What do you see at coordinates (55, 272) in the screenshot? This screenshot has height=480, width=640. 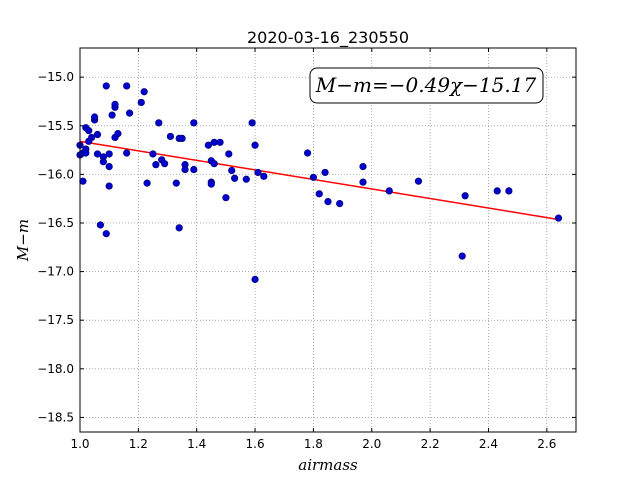 I see `y-tick-label: −17.0` at bounding box center [55, 272].